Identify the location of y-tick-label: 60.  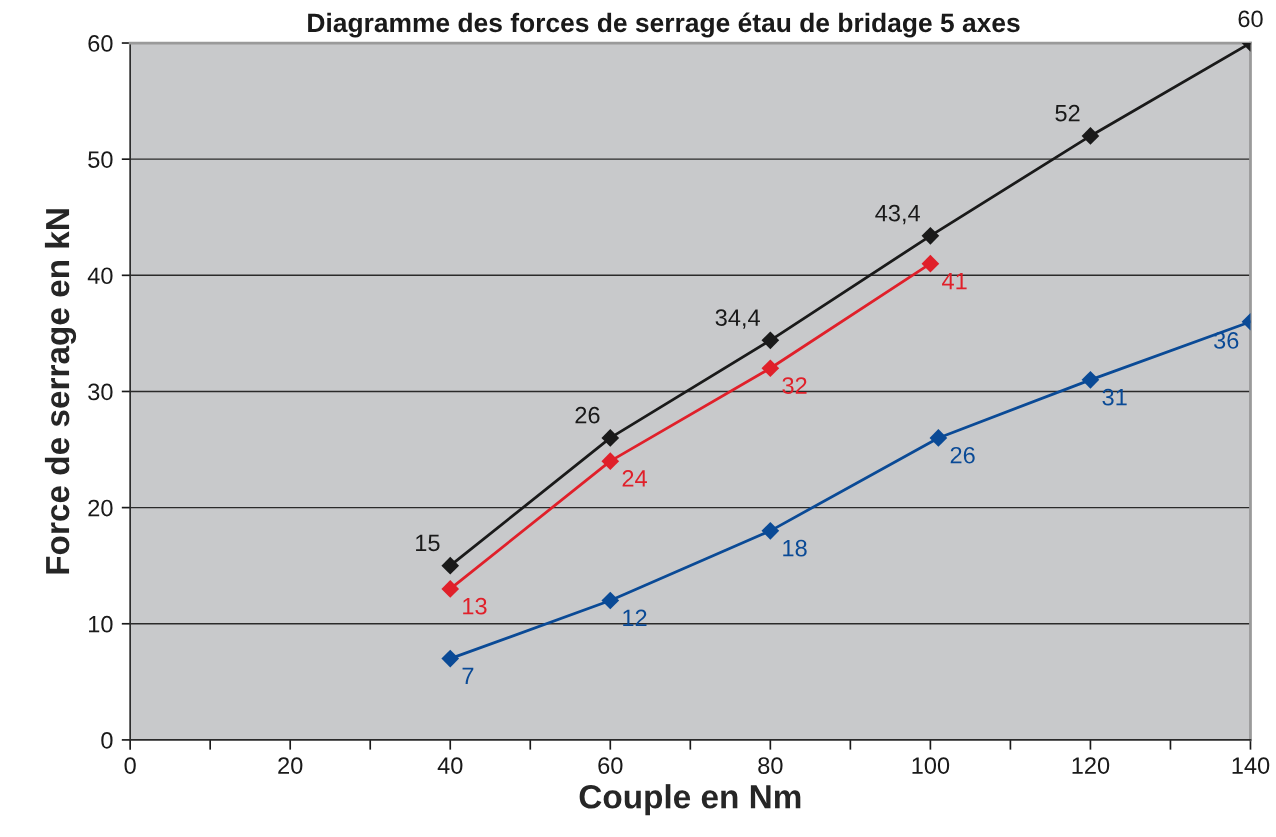
(100, 43).